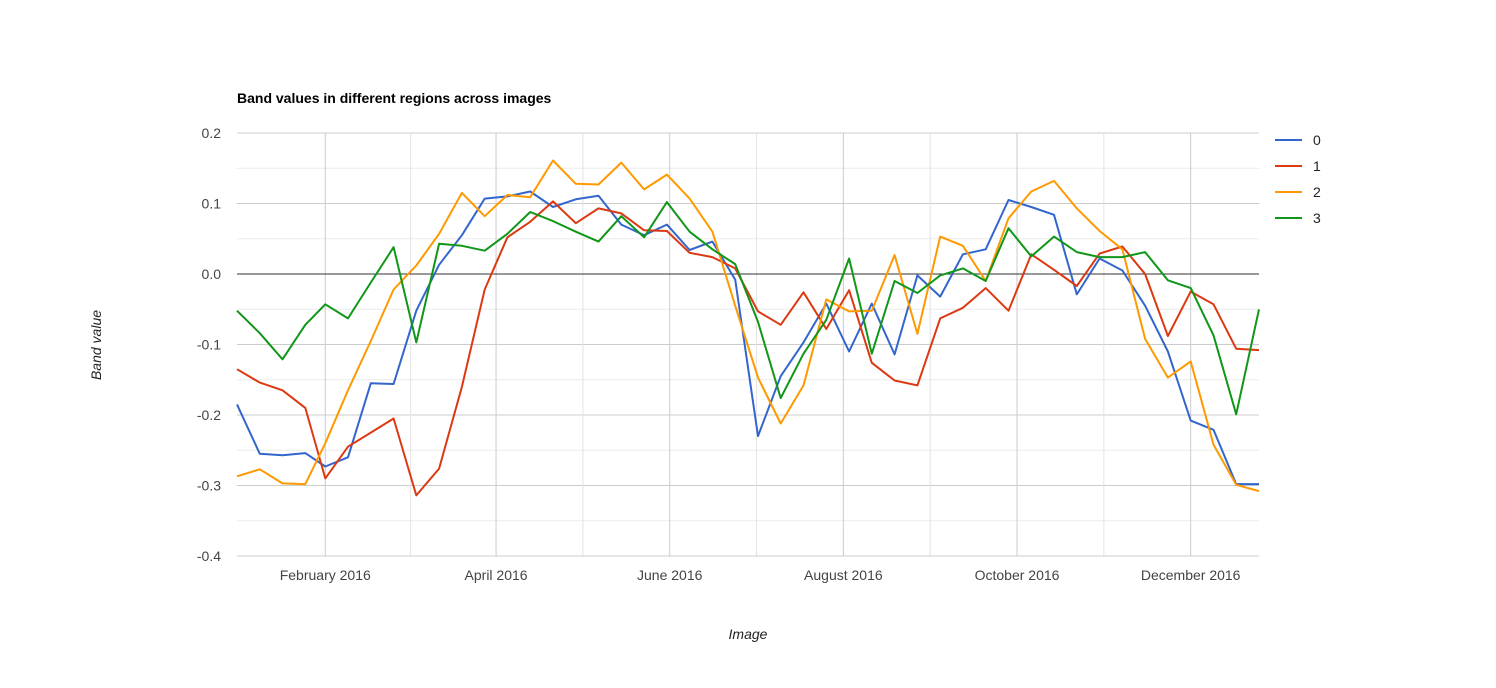 This screenshot has height=688, width=1496. I want to click on y-tick-label: -0.3, so click(209, 486).